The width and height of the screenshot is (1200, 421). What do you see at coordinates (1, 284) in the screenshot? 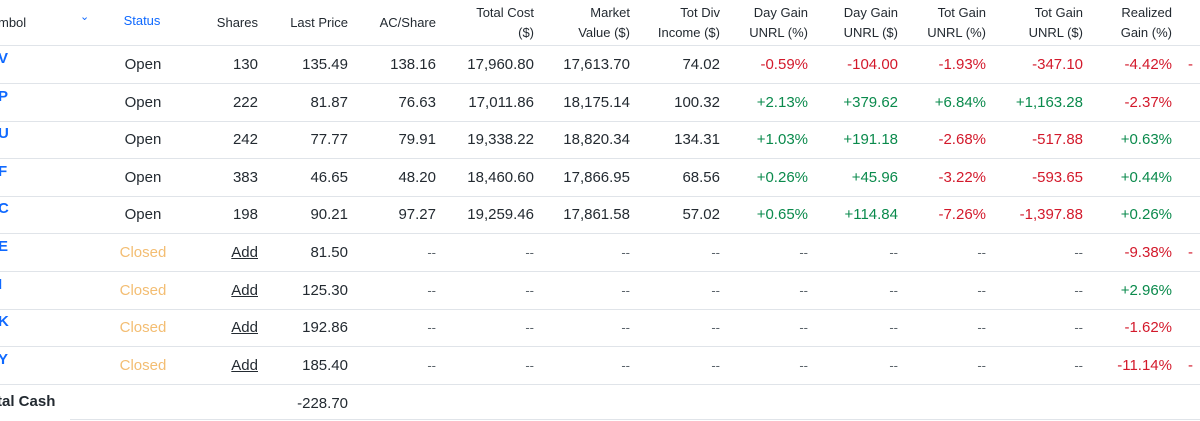
I see `symbol-link: I` at bounding box center [1, 284].